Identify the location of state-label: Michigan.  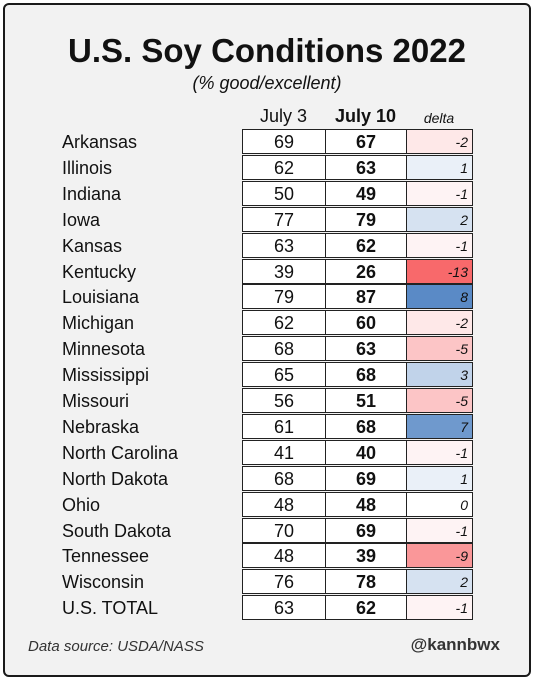
(98, 323).